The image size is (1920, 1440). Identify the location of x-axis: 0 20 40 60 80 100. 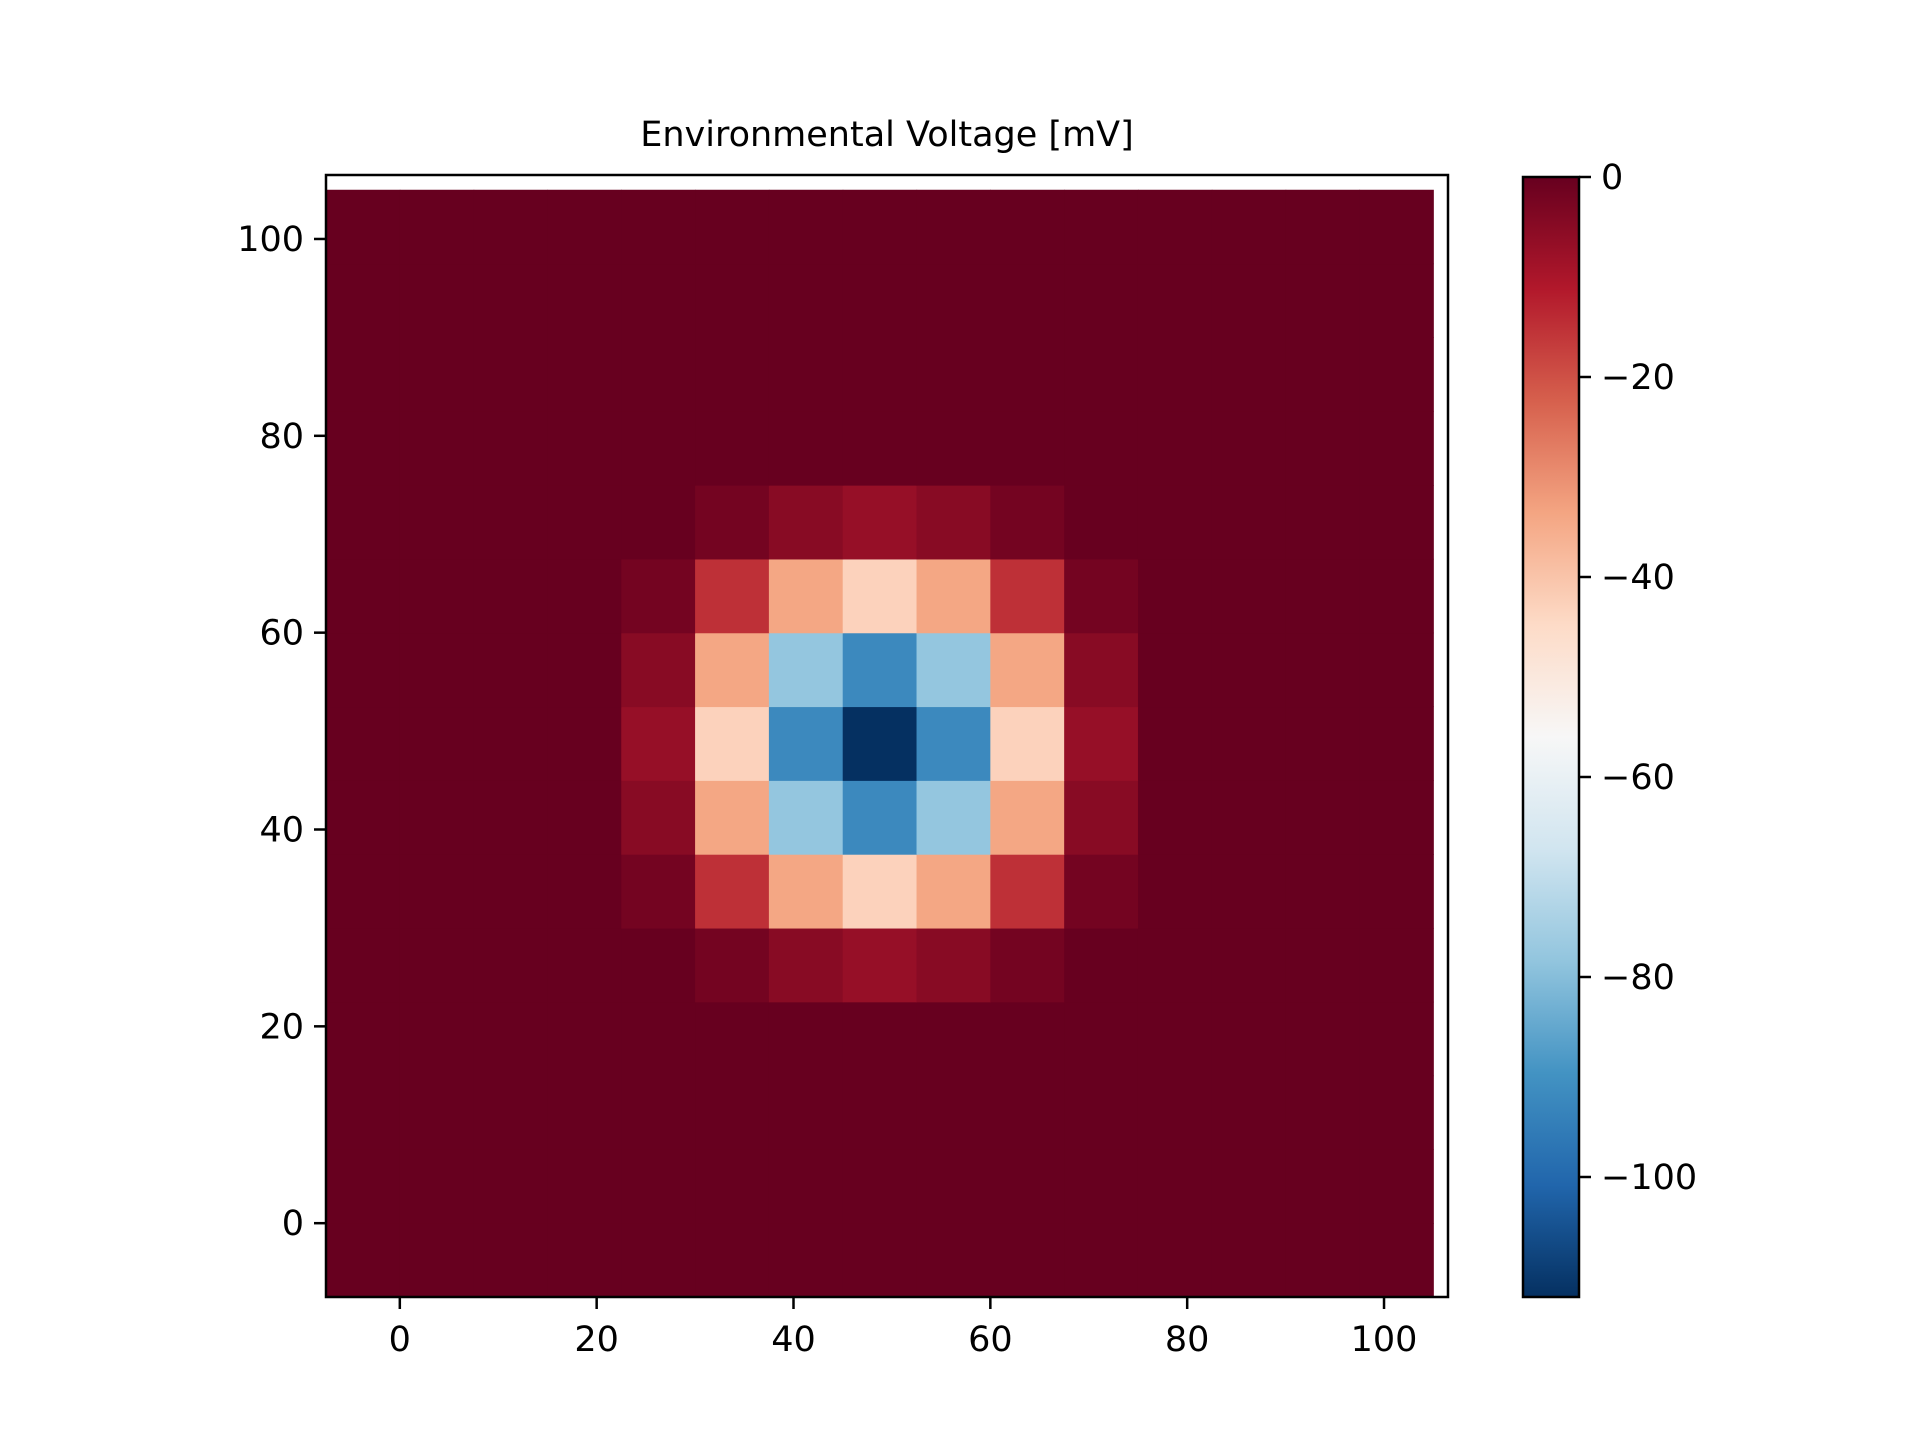
(903, 1328).